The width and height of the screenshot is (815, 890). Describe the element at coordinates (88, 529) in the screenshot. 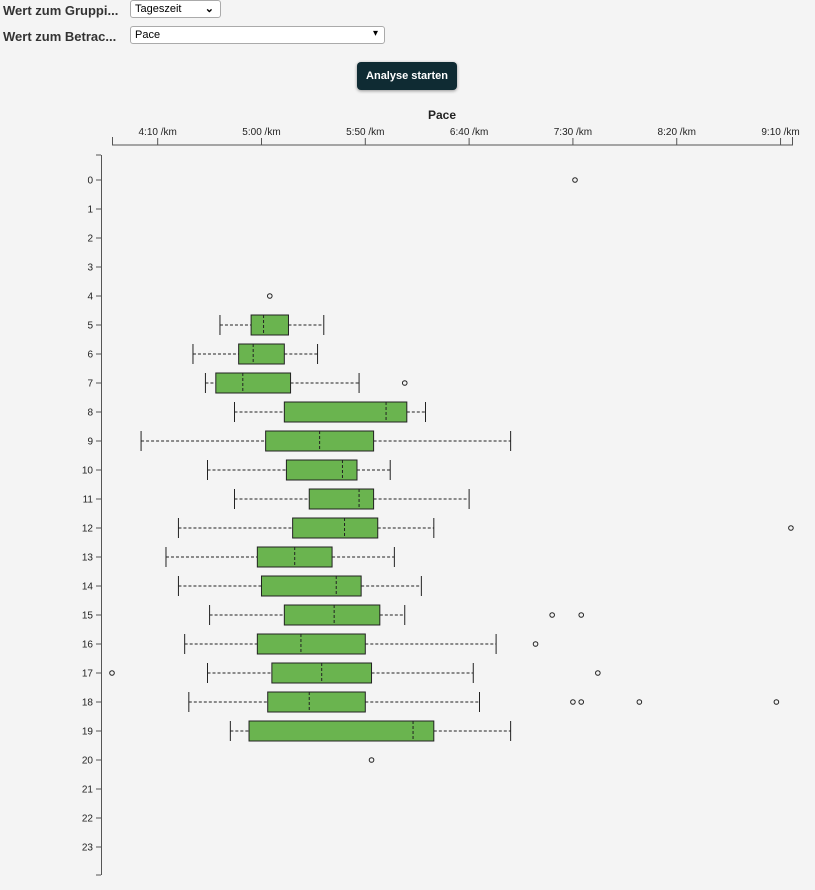

I see `y-tick-label: 12` at that location.